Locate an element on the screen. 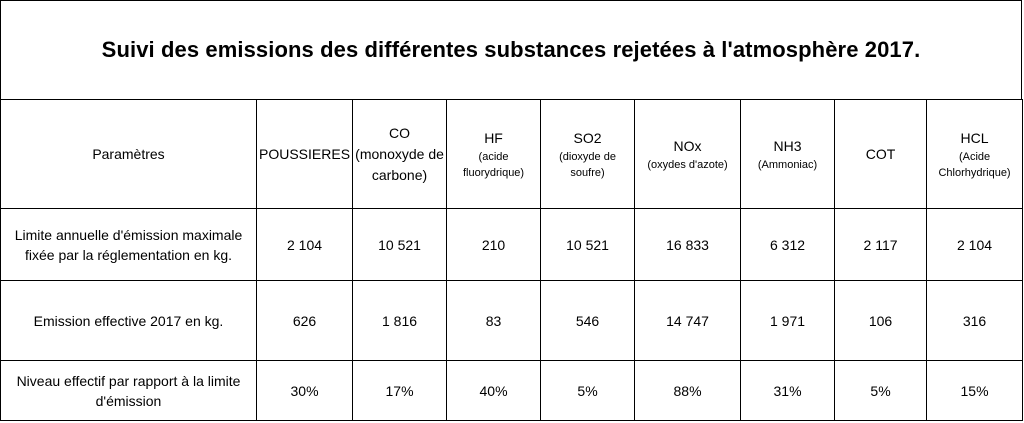  header-main: SO2 is located at coordinates (587, 138).